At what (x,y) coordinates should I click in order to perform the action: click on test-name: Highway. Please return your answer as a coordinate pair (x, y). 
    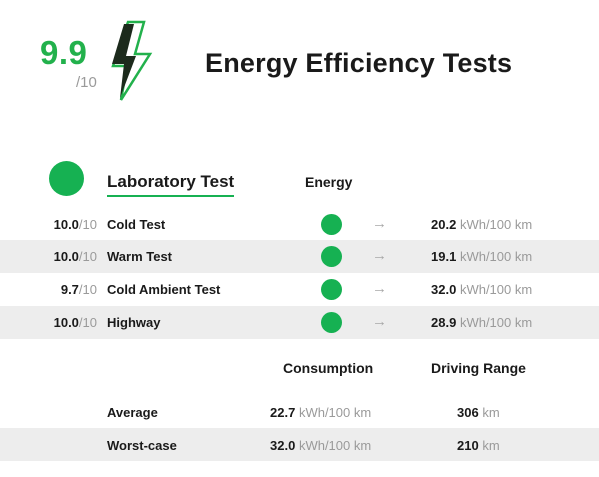
    Looking at the image, I should click on (134, 322).